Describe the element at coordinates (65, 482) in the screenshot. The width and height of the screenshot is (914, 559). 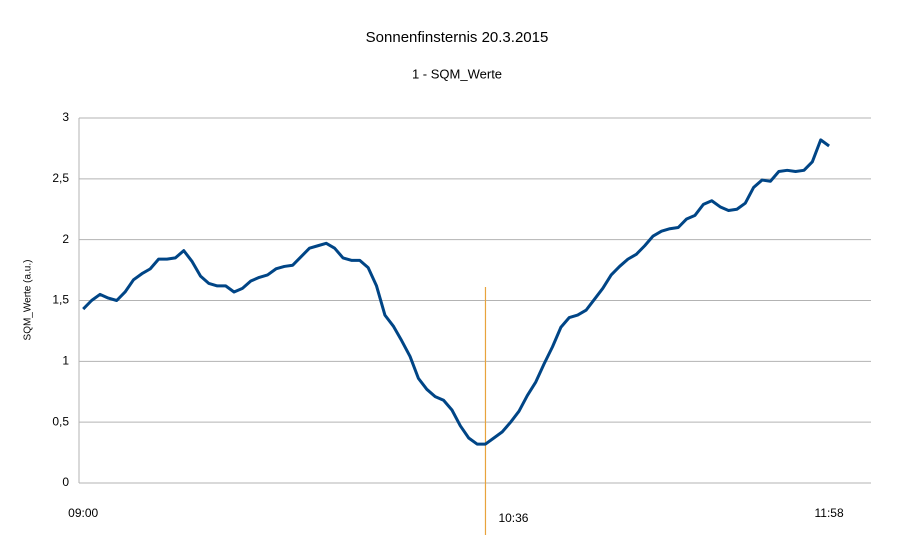
I see `y-tick-label: 0` at that location.